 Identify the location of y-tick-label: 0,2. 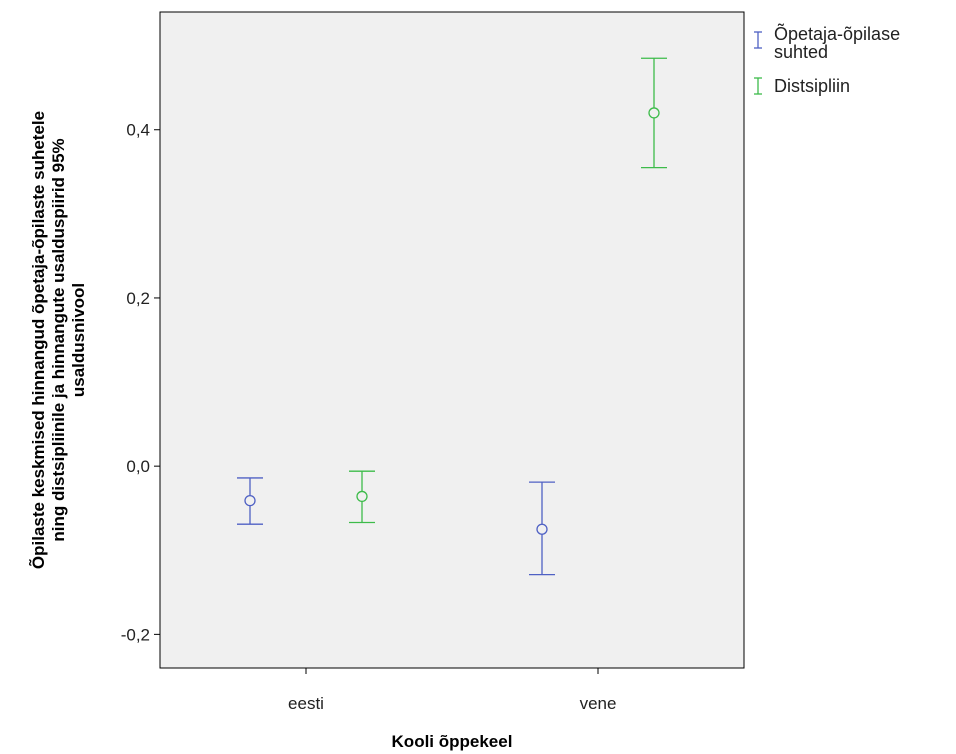
(138, 298).